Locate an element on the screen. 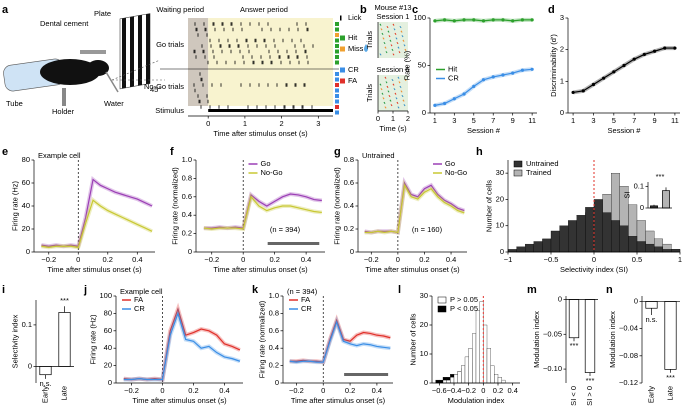  mouse-schematic is located at coordinates (84, 59).